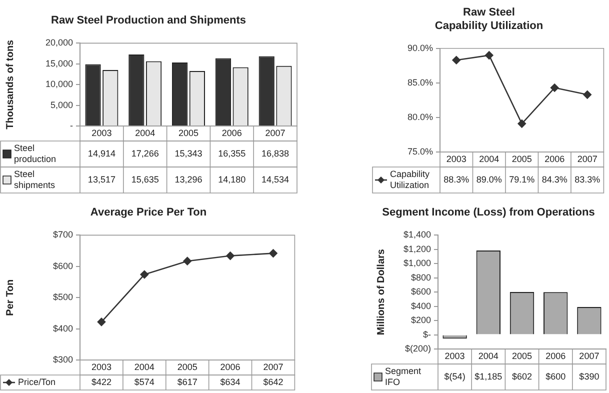 This screenshot has height=393, width=609. Describe the element at coordinates (273, 381) in the screenshot. I see `data-label: $642` at that location.